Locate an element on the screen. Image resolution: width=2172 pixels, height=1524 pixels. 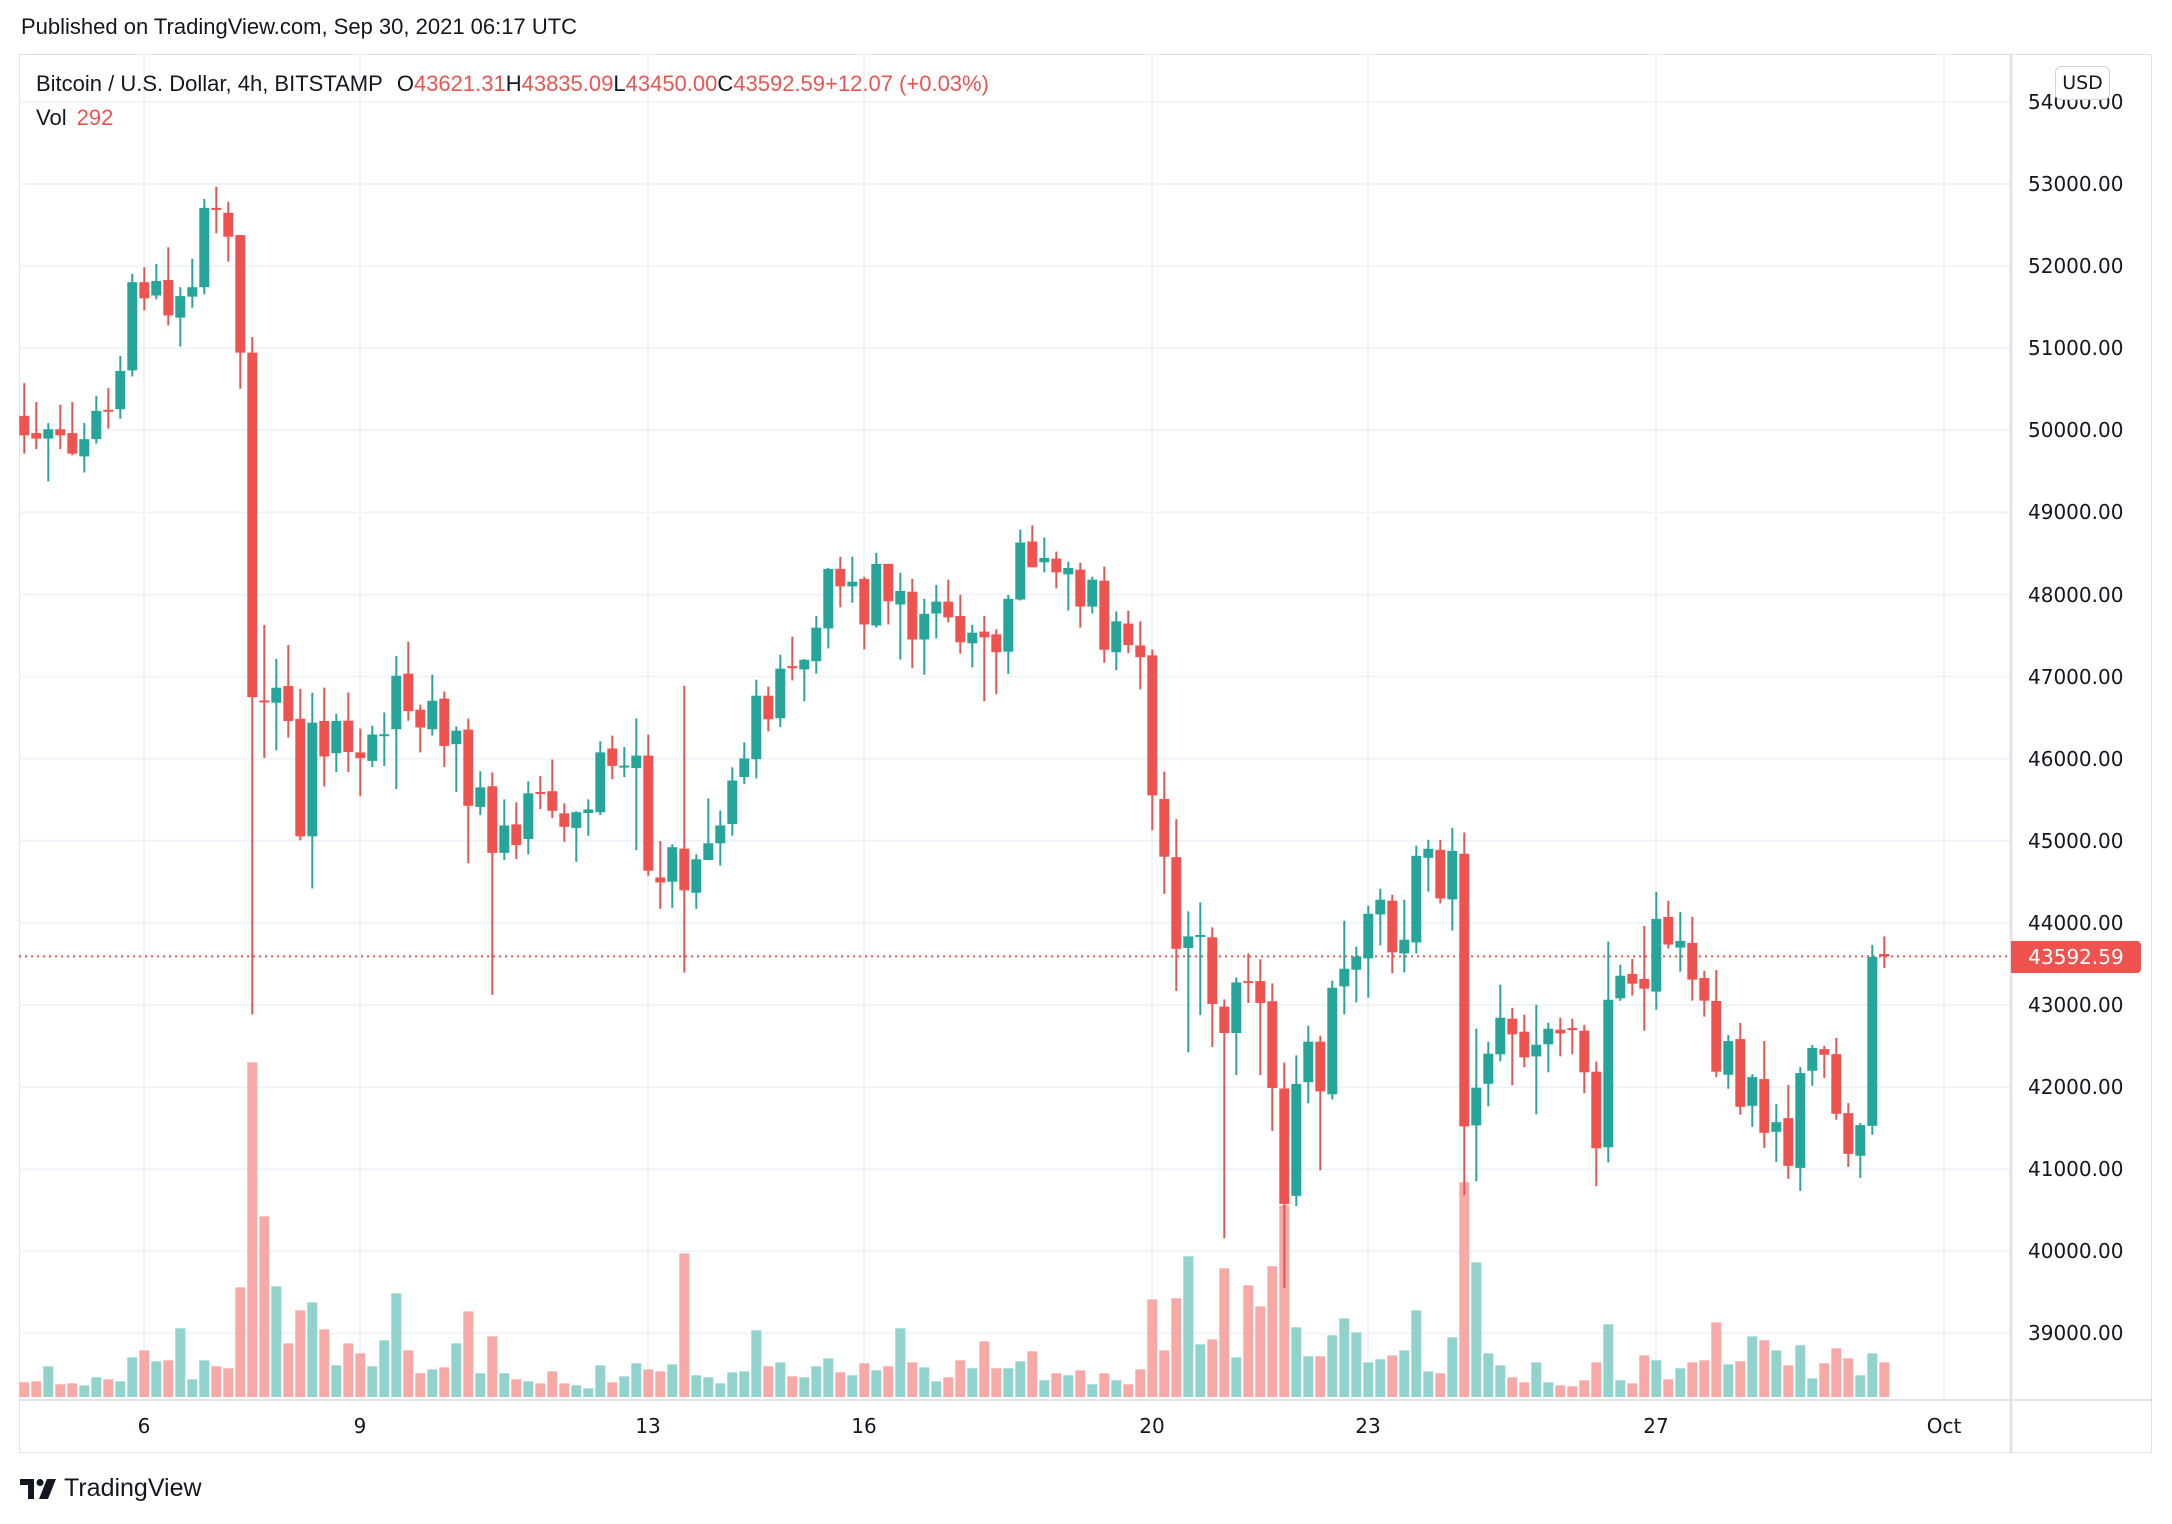
price-tick-label: 49000.00 is located at coordinates (2076, 512).